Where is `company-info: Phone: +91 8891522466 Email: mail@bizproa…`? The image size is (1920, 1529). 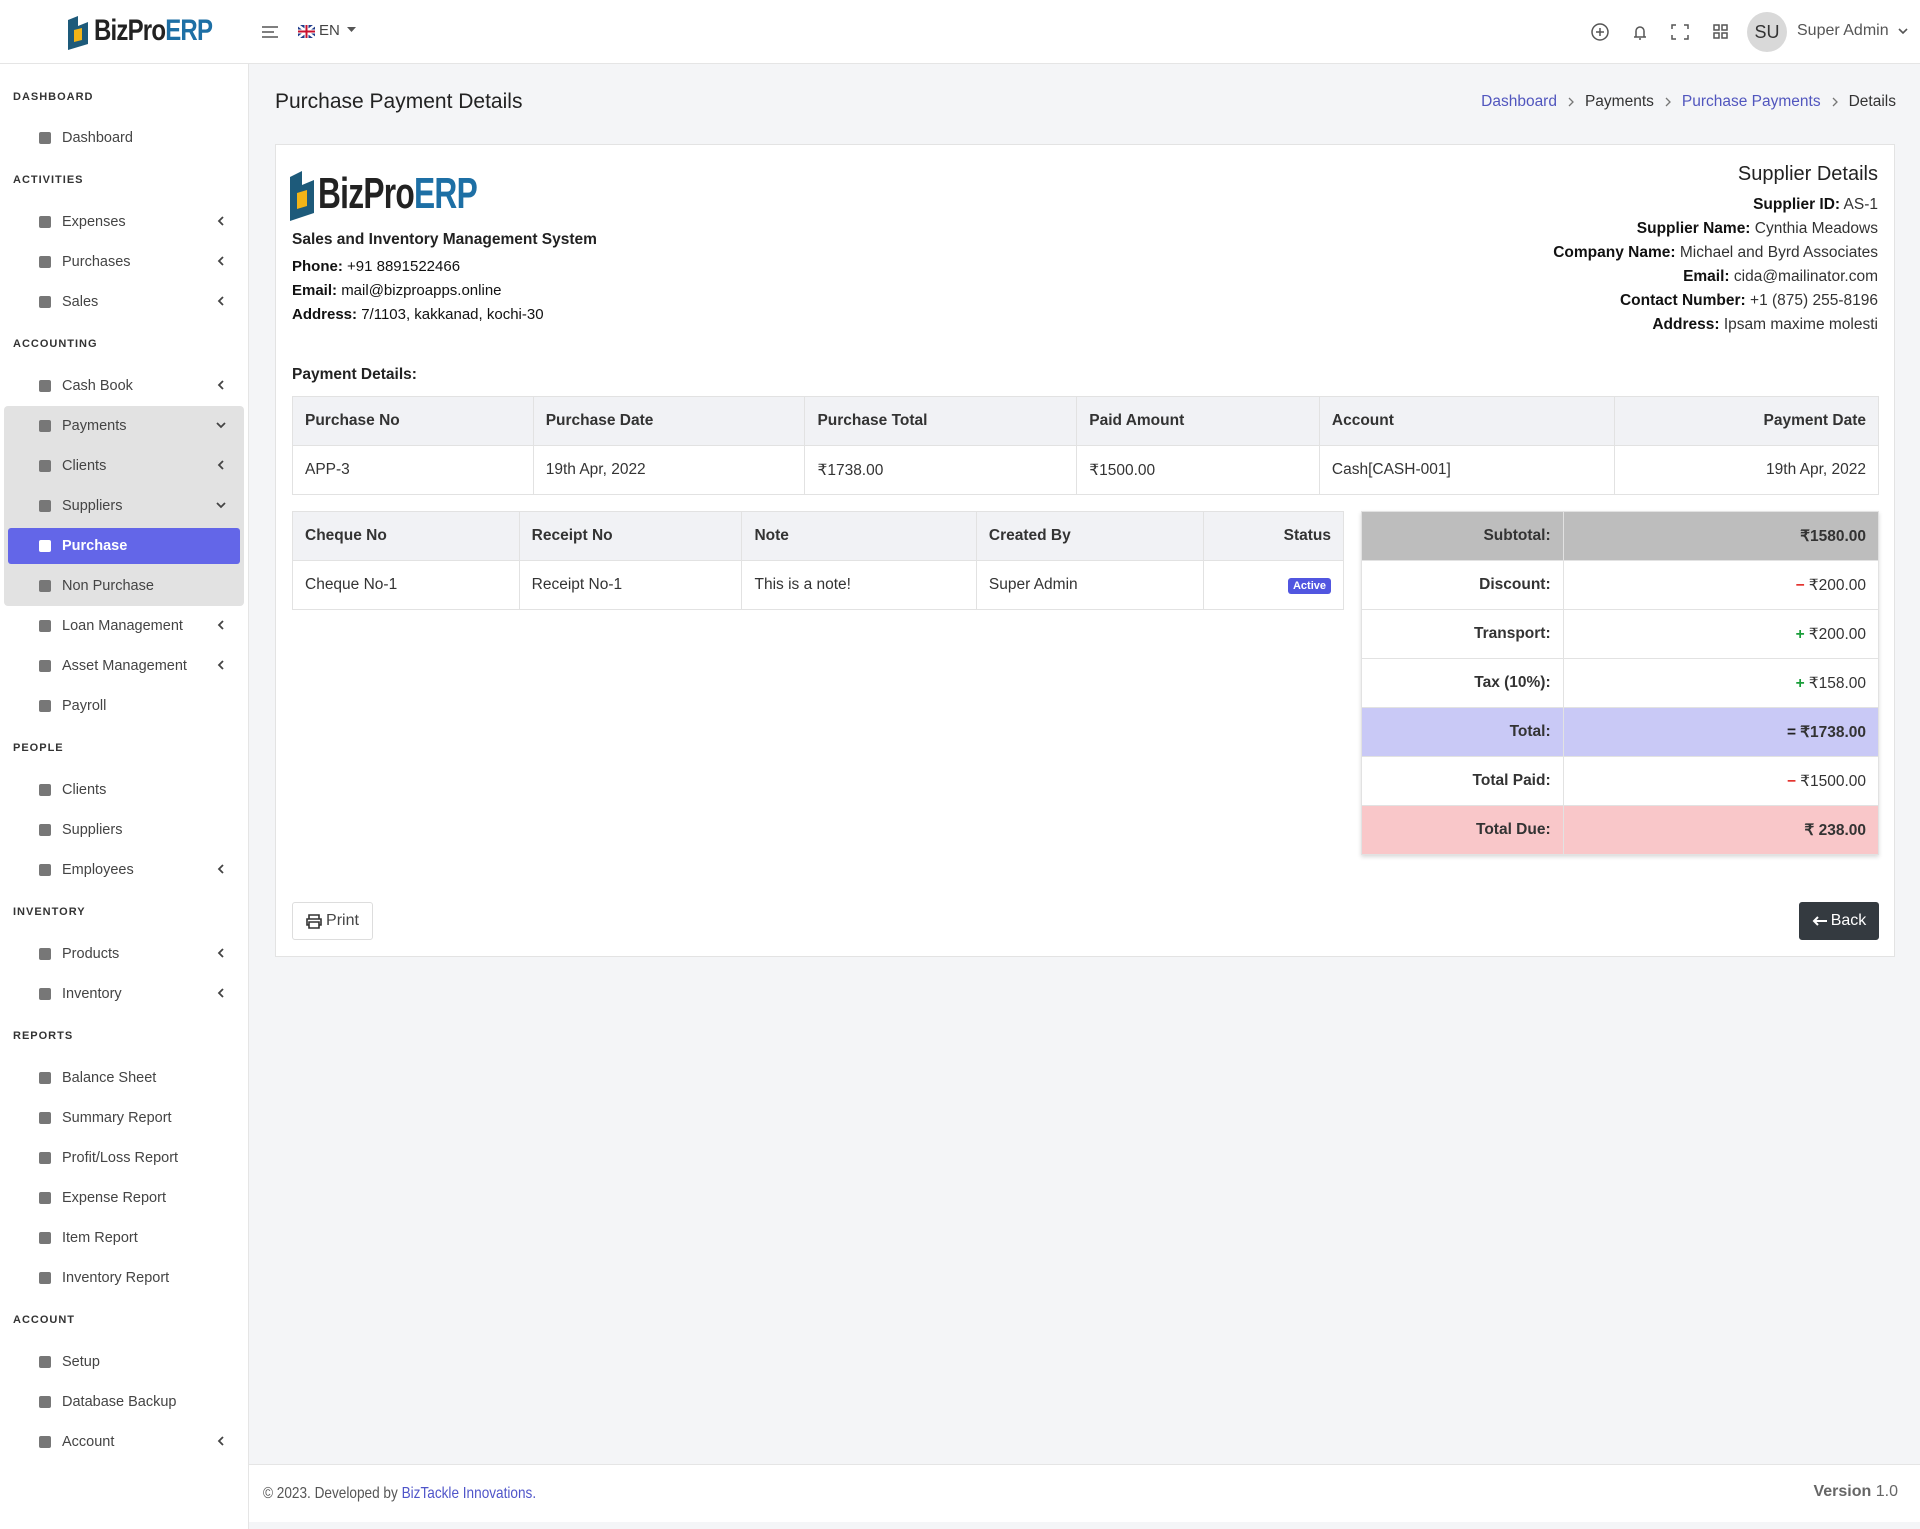 company-info: Phone: +91 8891522466 Email: mail@bizproa… is located at coordinates (418, 291).